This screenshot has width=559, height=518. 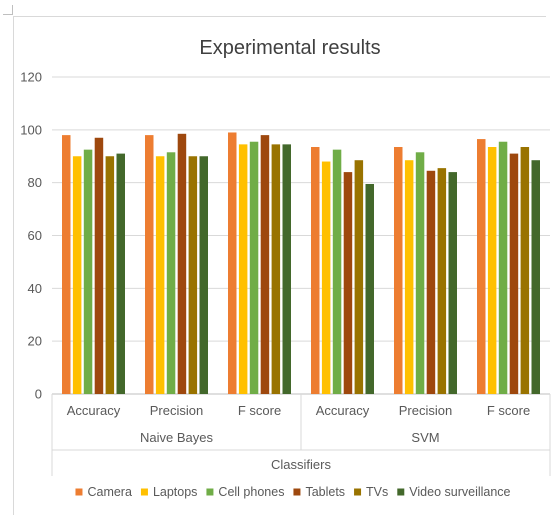 What do you see at coordinates (425, 437) in the screenshot?
I see `x-group-label: SVM` at bounding box center [425, 437].